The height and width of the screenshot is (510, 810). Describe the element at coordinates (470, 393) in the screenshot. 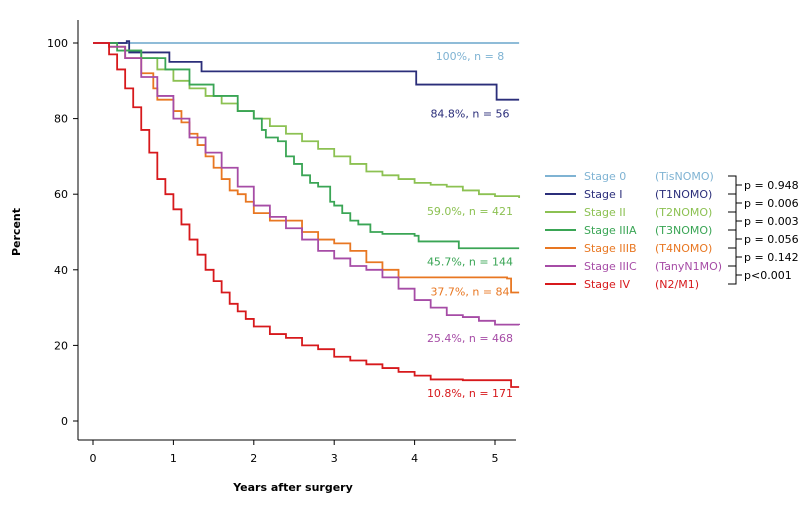

I see `end-label: 10.8%, n = 171` at that location.